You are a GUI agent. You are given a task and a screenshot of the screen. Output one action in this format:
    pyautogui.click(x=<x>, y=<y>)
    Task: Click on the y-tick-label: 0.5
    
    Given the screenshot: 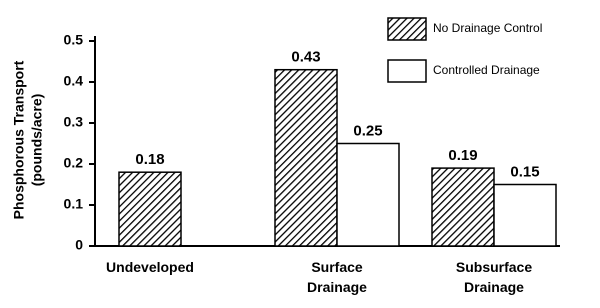 What is the action you would take?
    pyautogui.click(x=74, y=40)
    